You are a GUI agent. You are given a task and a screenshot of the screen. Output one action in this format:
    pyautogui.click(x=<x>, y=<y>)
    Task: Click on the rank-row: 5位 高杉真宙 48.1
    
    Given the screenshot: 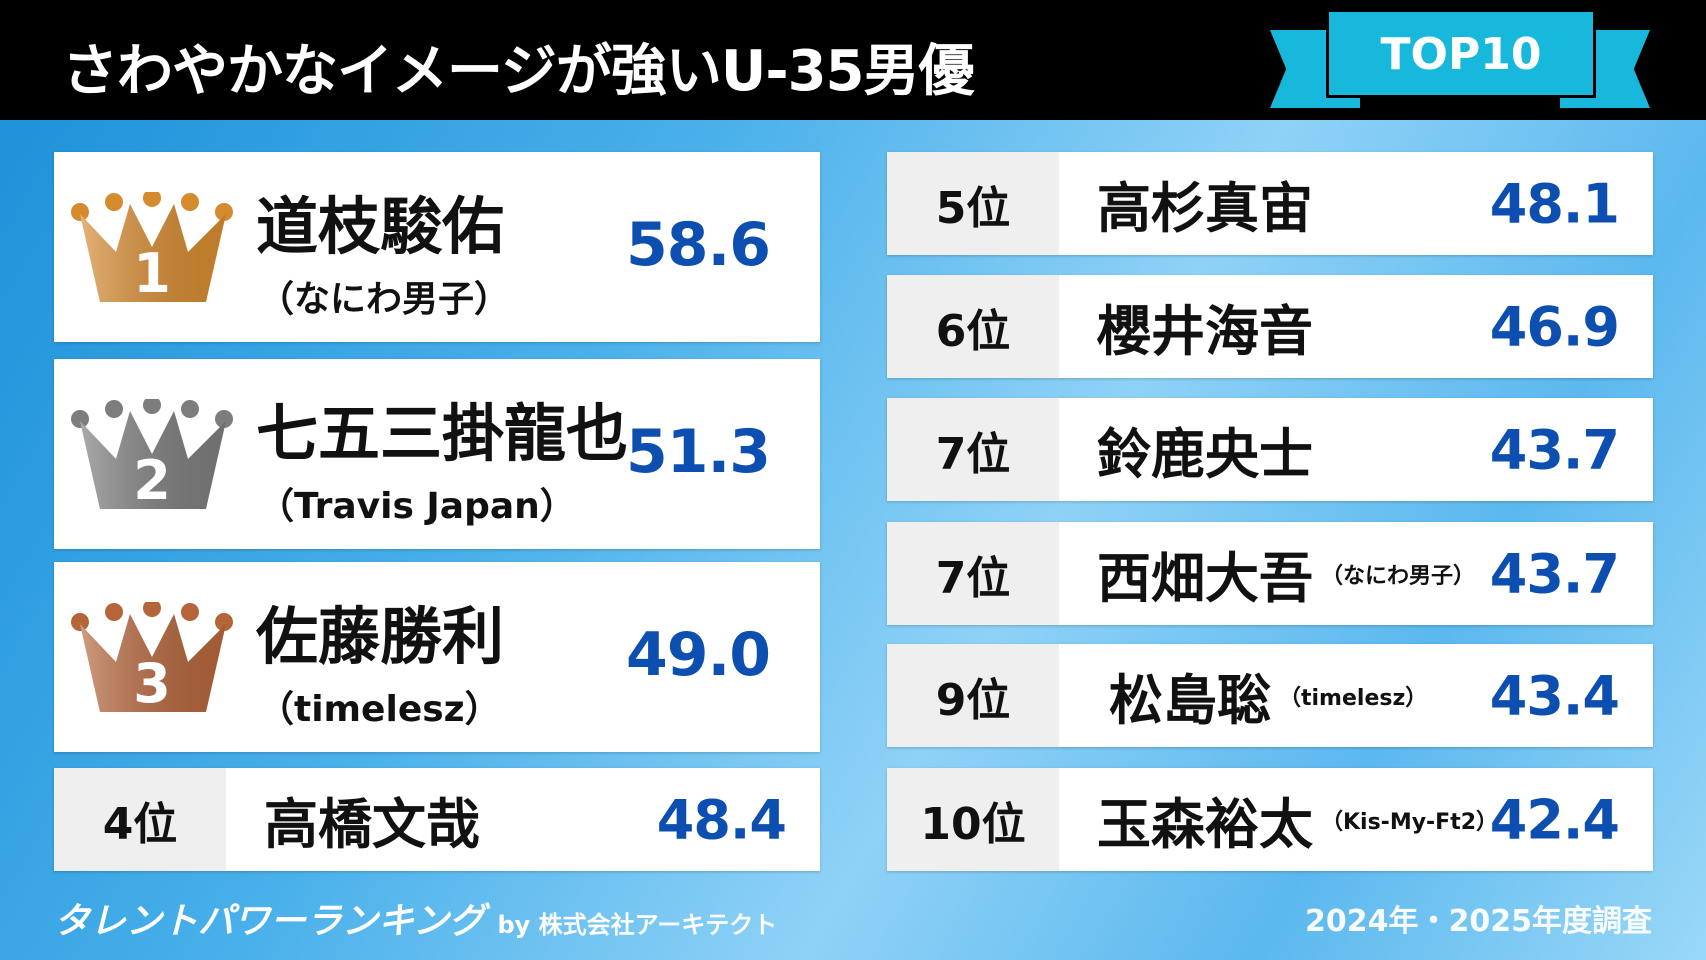 What is the action you would take?
    pyautogui.click(x=1270, y=203)
    